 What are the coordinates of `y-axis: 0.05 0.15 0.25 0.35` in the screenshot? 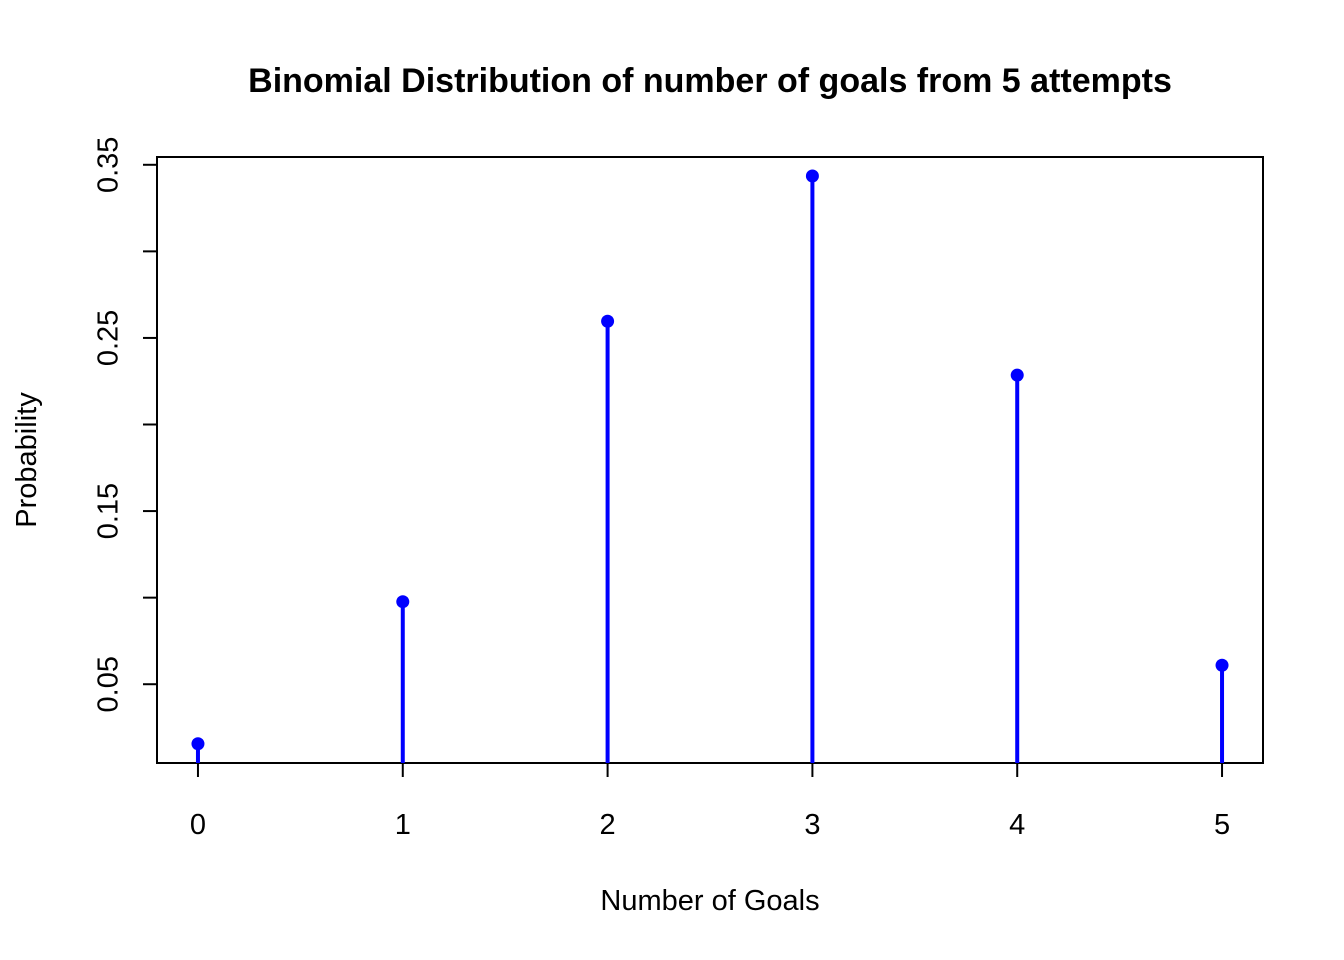 It's located at (125, 424).